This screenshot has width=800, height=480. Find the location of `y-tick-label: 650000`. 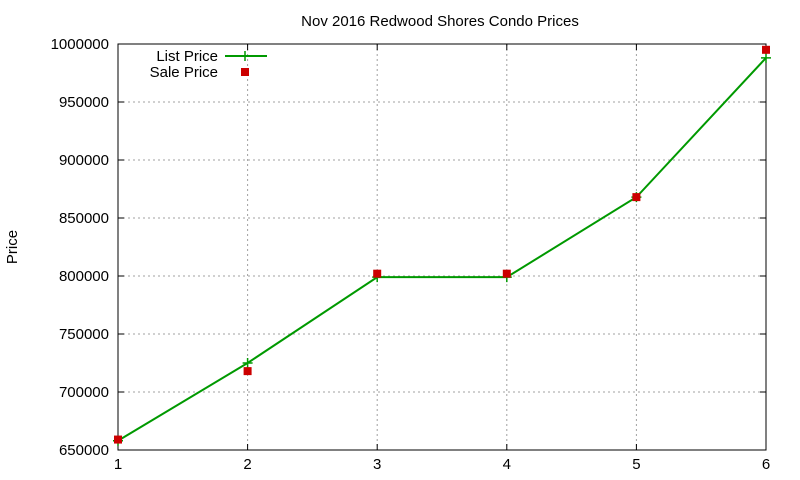

y-tick-label: 650000 is located at coordinates (84, 450).